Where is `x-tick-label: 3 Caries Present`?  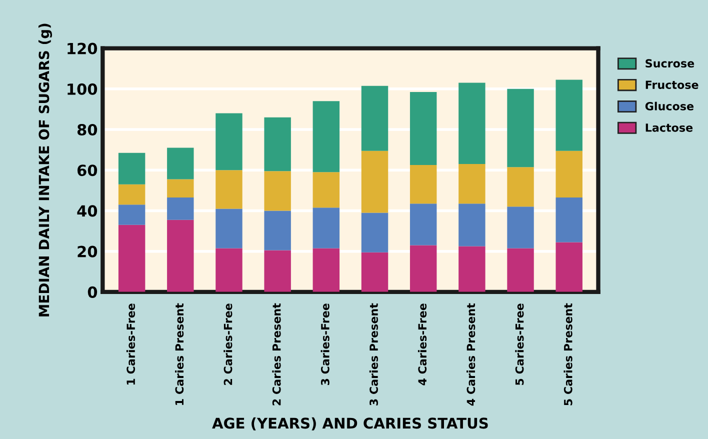
x-tick-label: 3 Caries Present is located at coordinates (373, 354).